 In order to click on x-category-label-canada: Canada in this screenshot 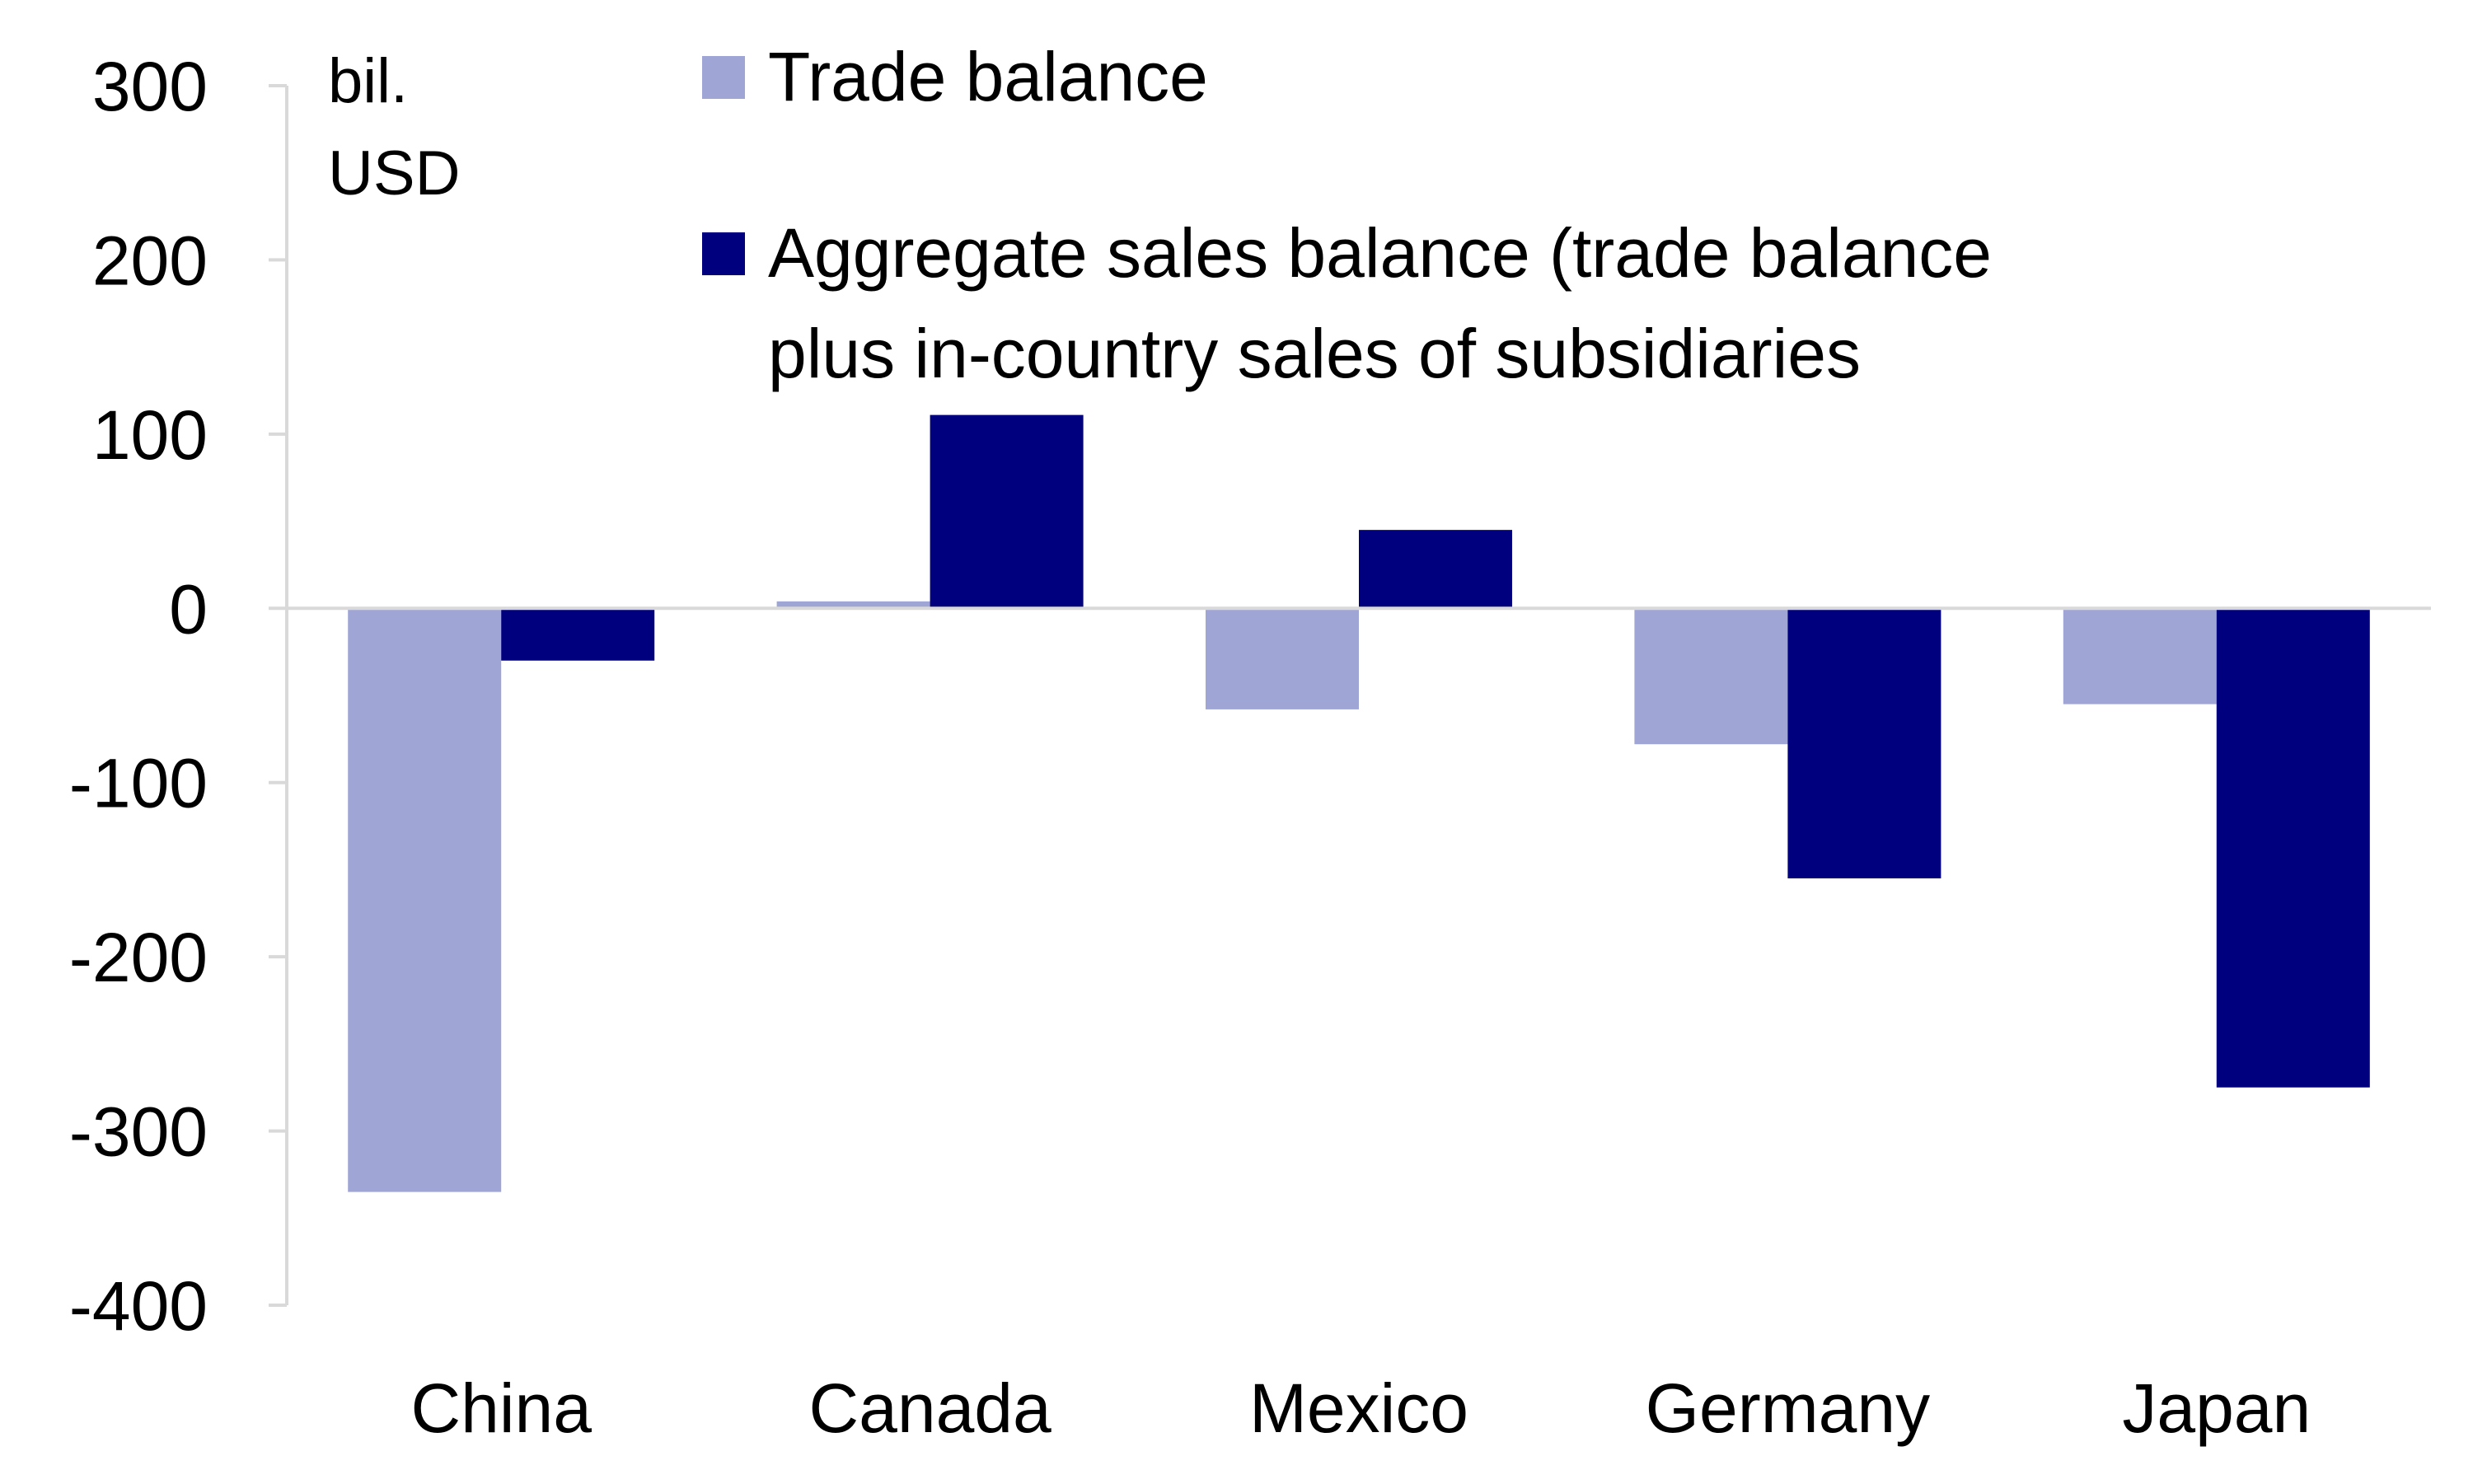, I will do `click(930, 1408)`.